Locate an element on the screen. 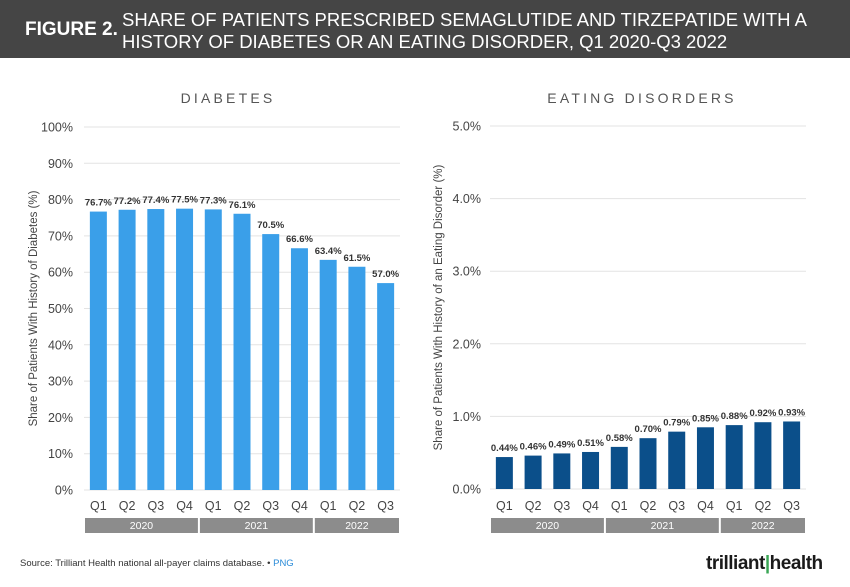 Image resolution: width=850 pixels, height=587 pixels. diabetes-data-label: 77.3% is located at coordinates (213, 200).